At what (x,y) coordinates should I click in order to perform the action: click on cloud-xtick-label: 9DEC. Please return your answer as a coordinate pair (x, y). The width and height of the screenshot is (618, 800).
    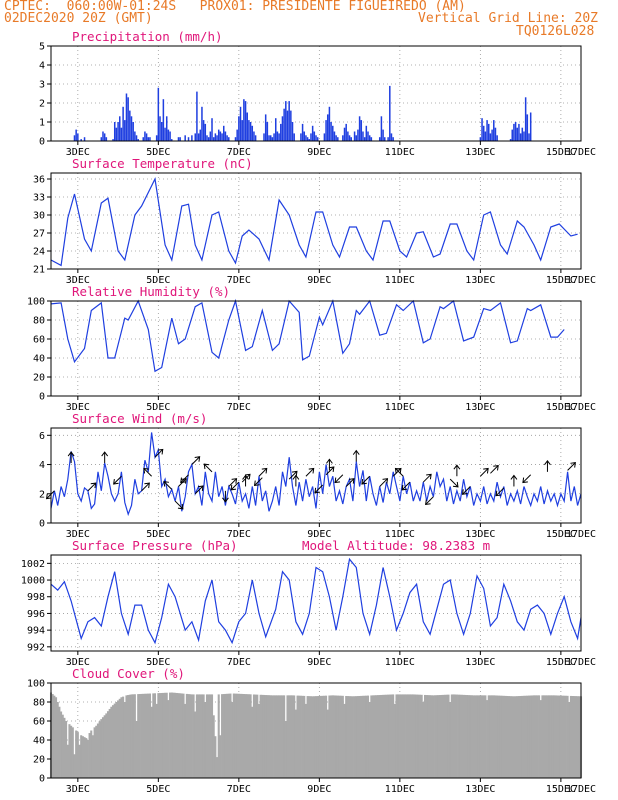
    Looking at the image, I should click on (319, 789).